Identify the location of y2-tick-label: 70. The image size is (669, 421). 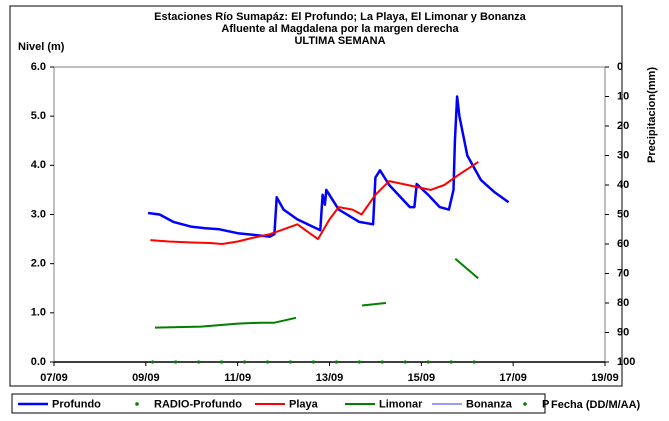
(623, 273).